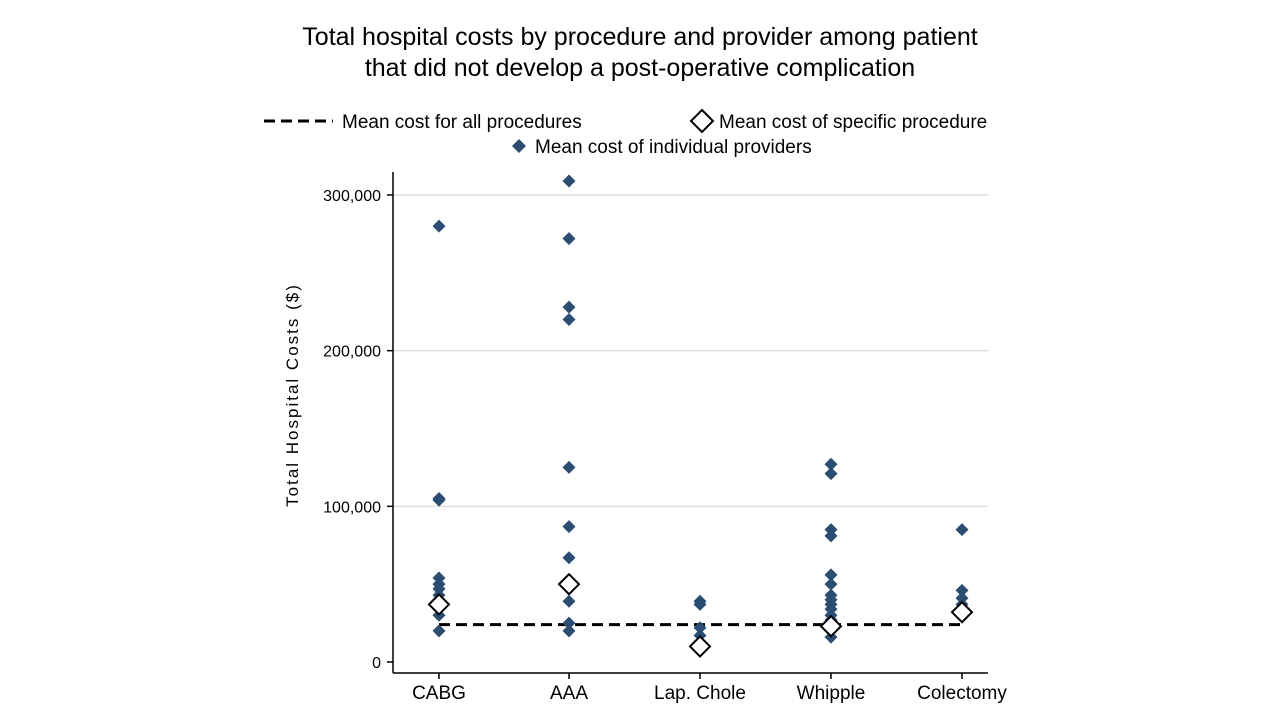  Describe the element at coordinates (292, 395) in the screenshot. I see `y-axis-label: Total Hospital Costs ($)` at that location.